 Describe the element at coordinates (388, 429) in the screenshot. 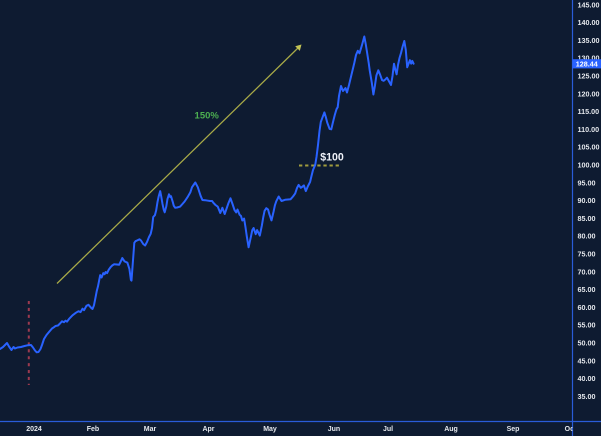

I see `svg-text: Jul` at that location.